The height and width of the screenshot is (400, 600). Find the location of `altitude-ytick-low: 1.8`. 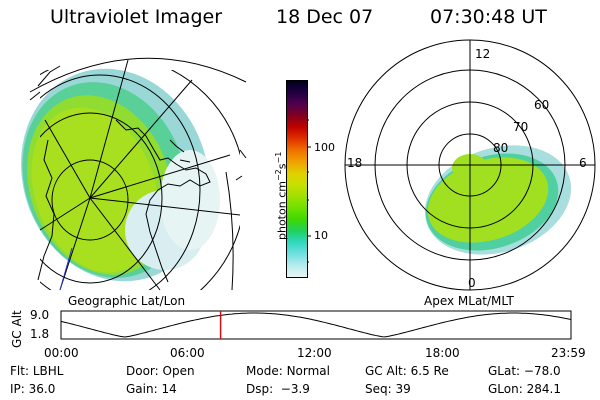

altitude-ytick-low: 1.8 is located at coordinates (40, 334).